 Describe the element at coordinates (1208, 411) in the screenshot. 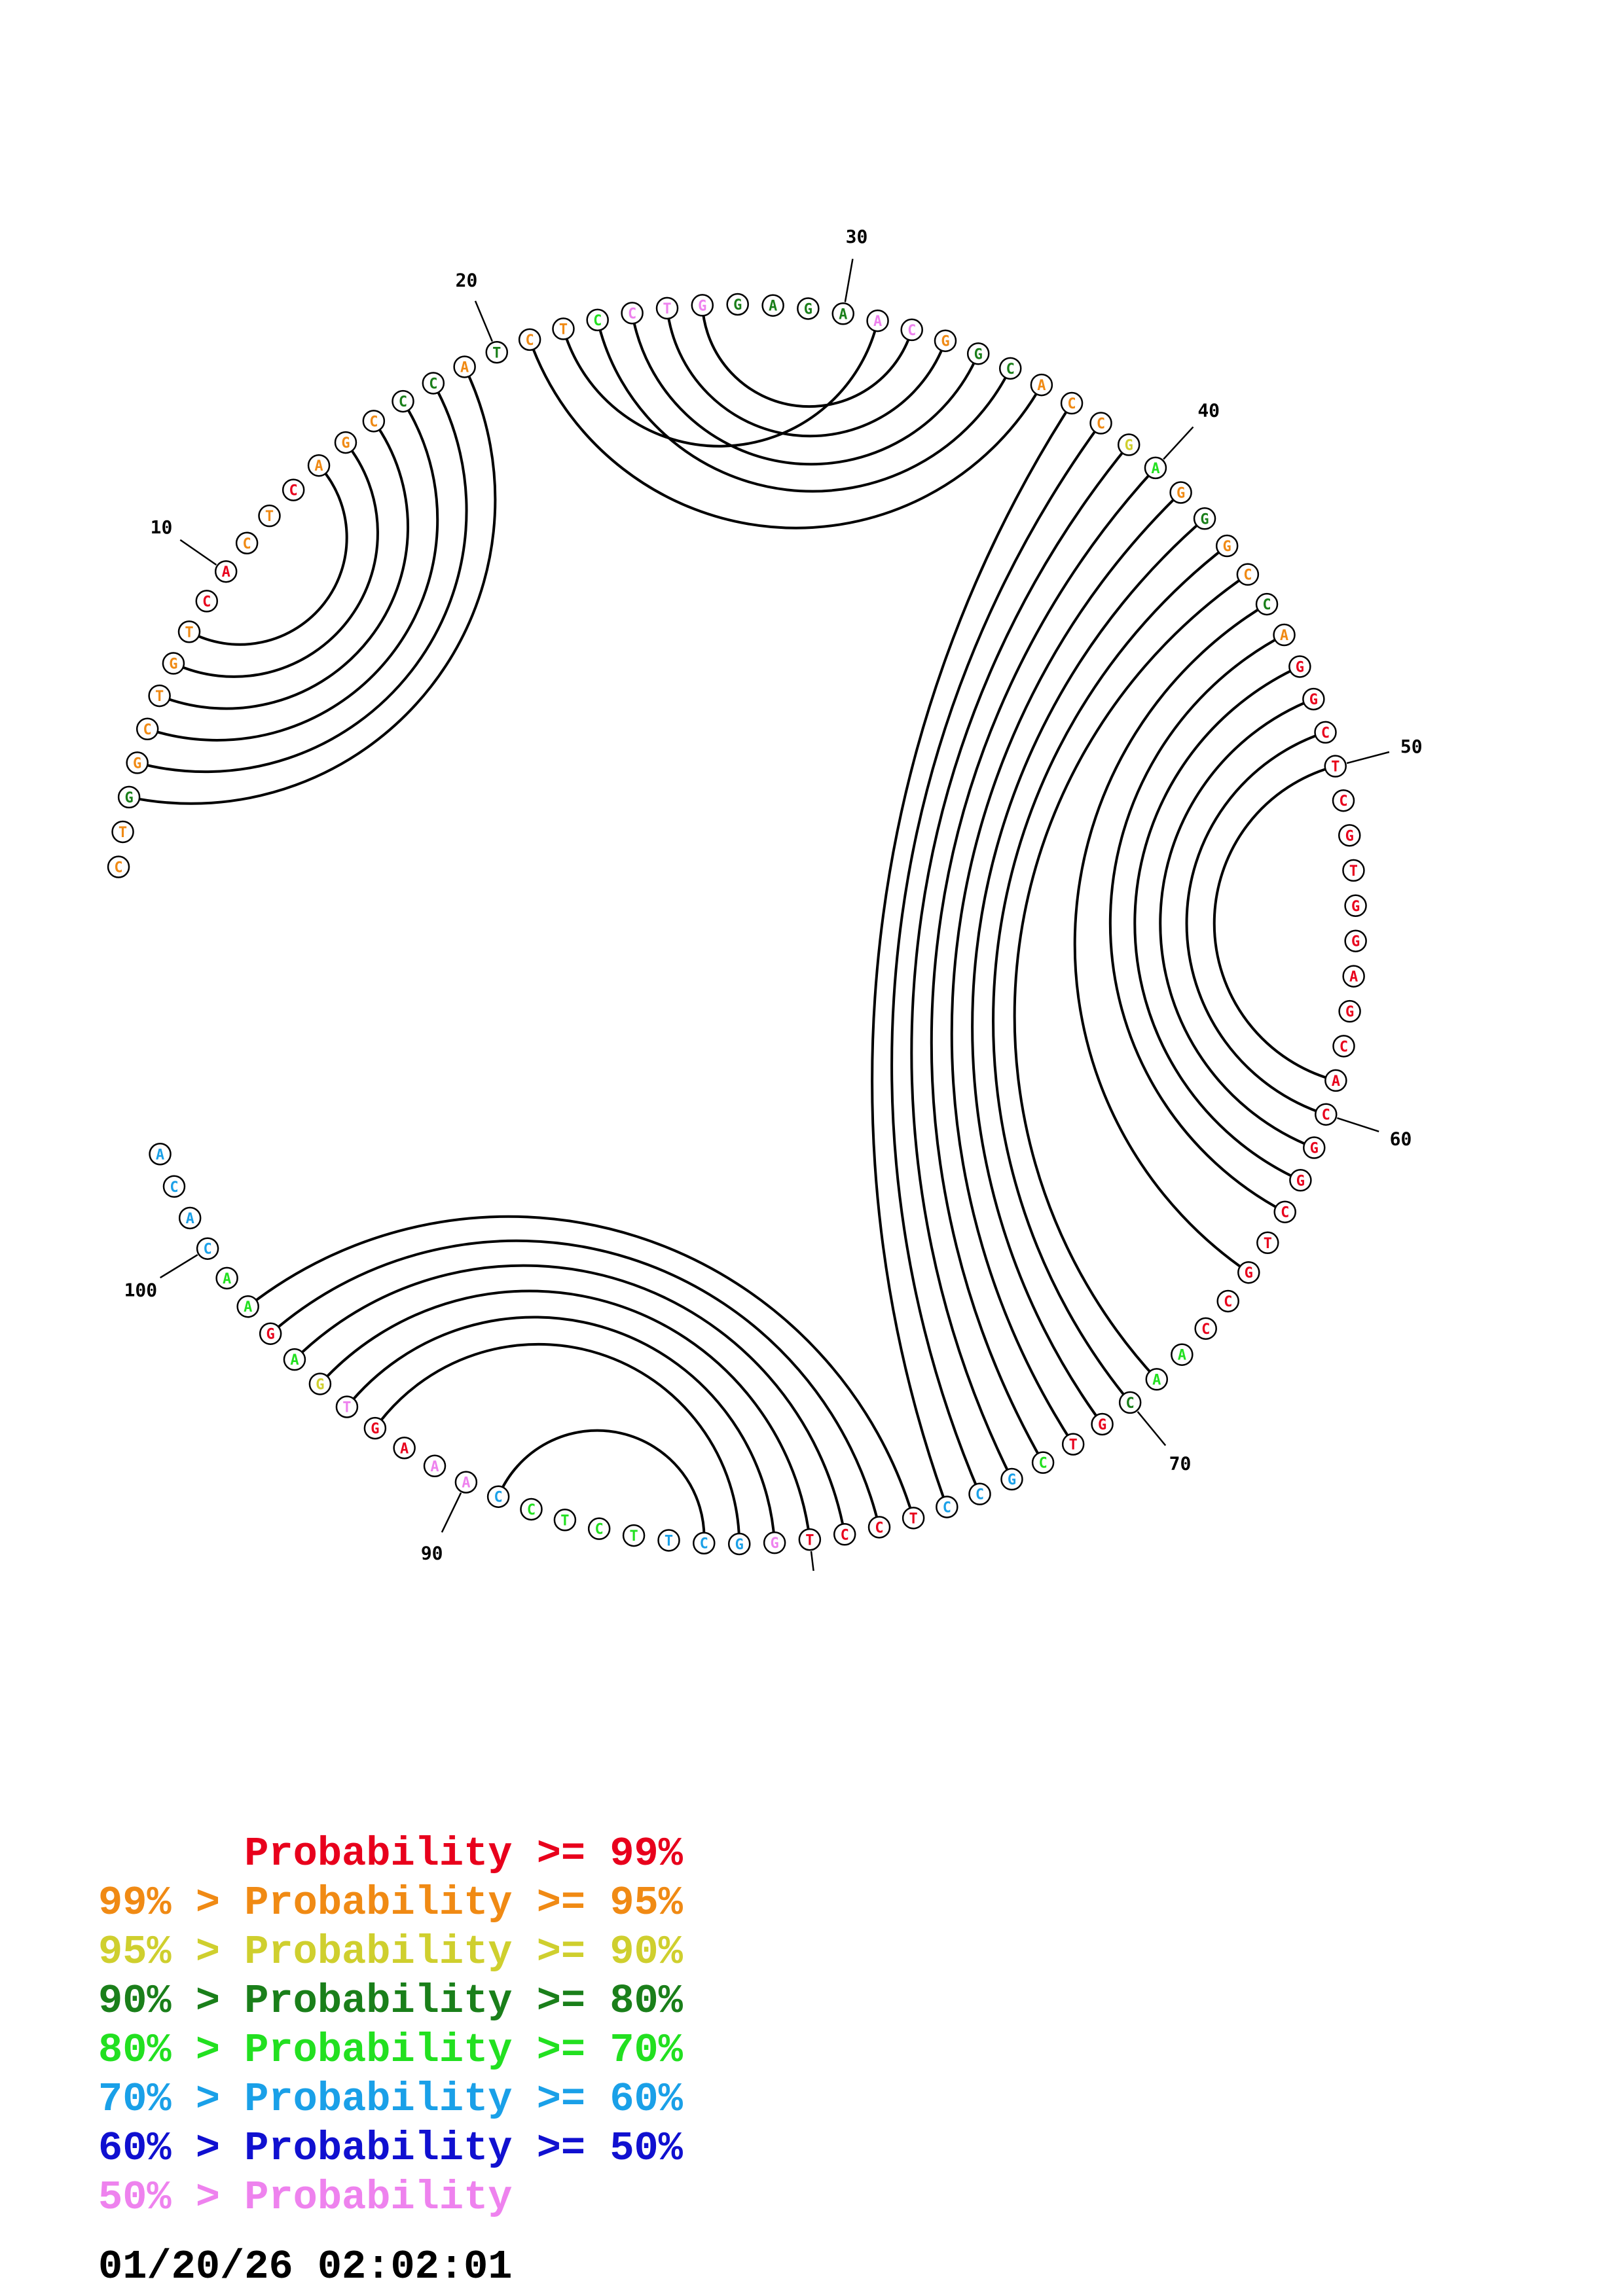

I see `tick-label: 40` at that location.